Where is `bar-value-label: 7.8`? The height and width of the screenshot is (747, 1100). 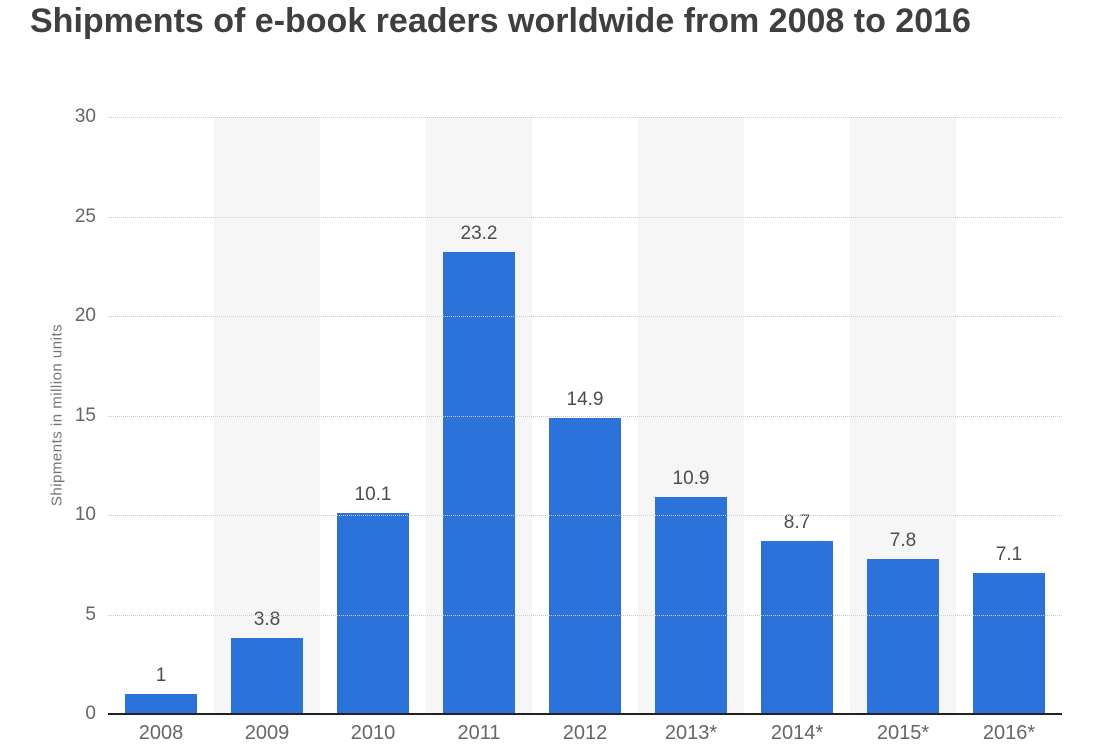
bar-value-label: 7.8 is located at coordinates (903, 540).